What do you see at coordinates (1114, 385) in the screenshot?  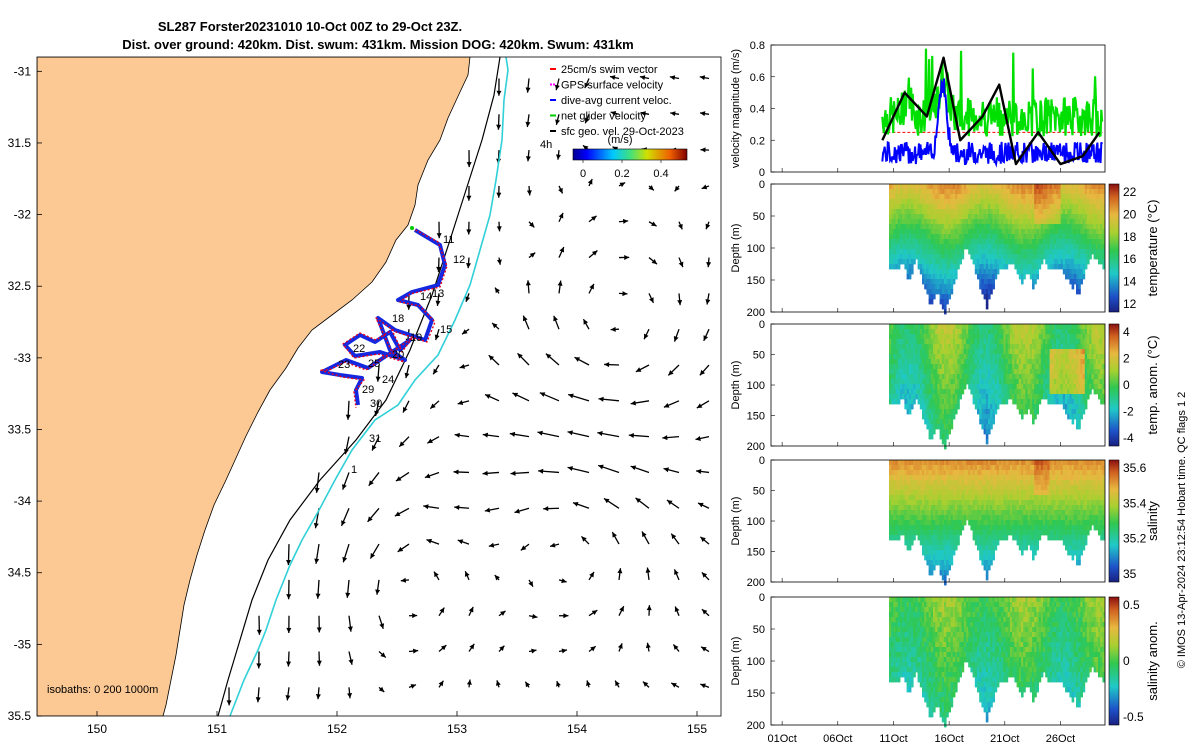 I see `temp_anom-colorbar` at bounding box center [1114, 385].